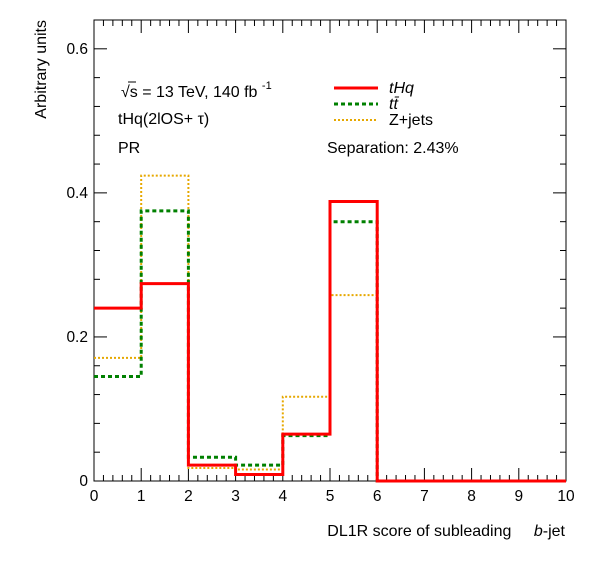 The image size is (596, 572). I want to click on region-label: PR, so click(129, 148).